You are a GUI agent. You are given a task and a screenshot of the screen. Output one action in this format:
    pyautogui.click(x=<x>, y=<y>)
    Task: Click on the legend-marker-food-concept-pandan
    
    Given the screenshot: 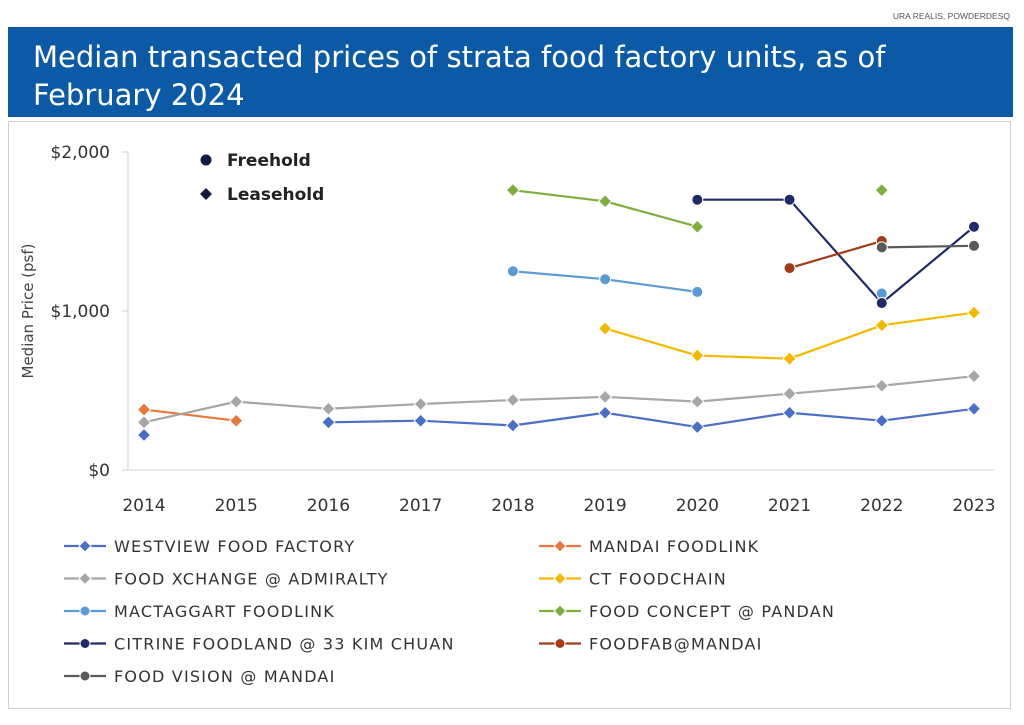 What is the action you would take?
    pyautogui.click(x=560, y=611)
    